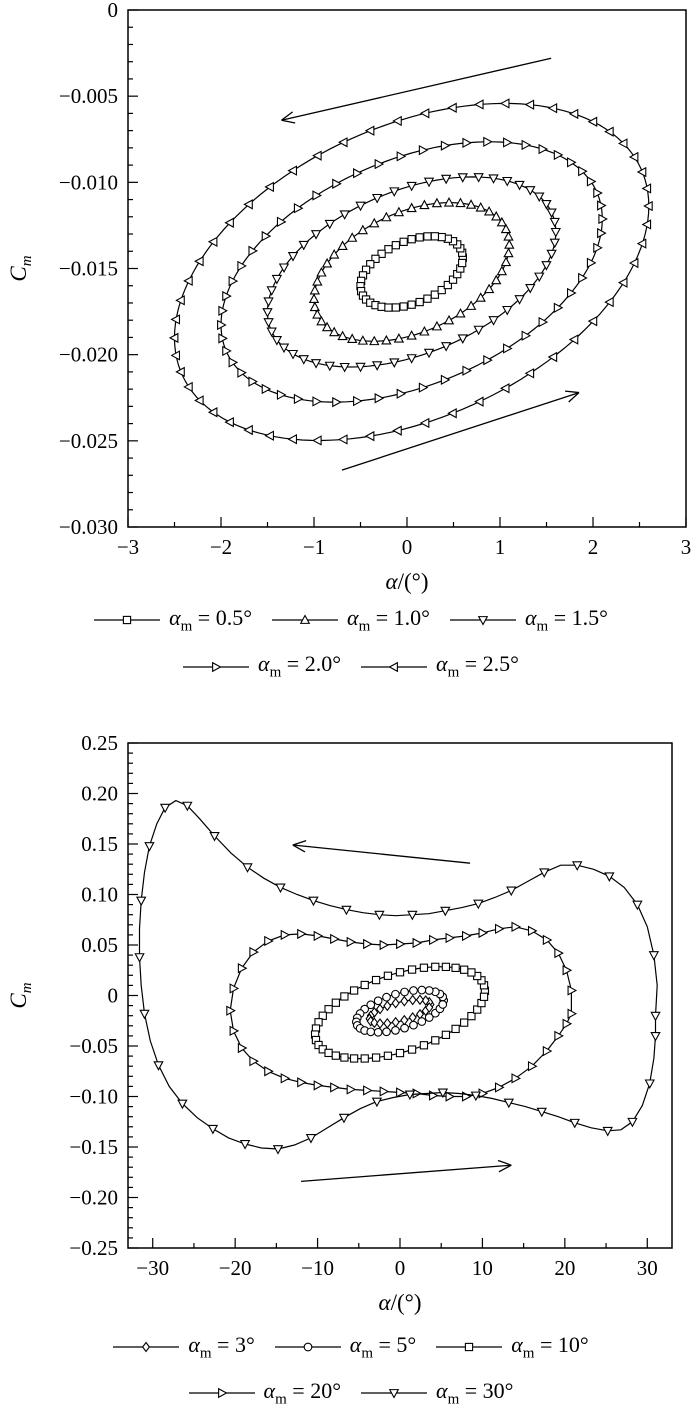 This screenshot has width=700, height=1428. Describe the element at coordinates (381, 854) in the screenshot. I see `direction-arrow` at that location.